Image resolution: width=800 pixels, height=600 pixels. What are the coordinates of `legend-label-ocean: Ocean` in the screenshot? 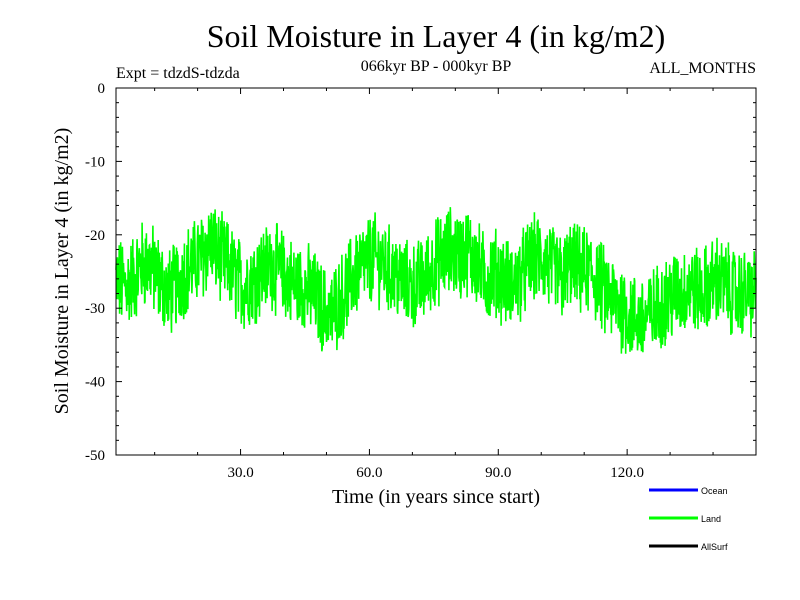 It's located at (714, 491).